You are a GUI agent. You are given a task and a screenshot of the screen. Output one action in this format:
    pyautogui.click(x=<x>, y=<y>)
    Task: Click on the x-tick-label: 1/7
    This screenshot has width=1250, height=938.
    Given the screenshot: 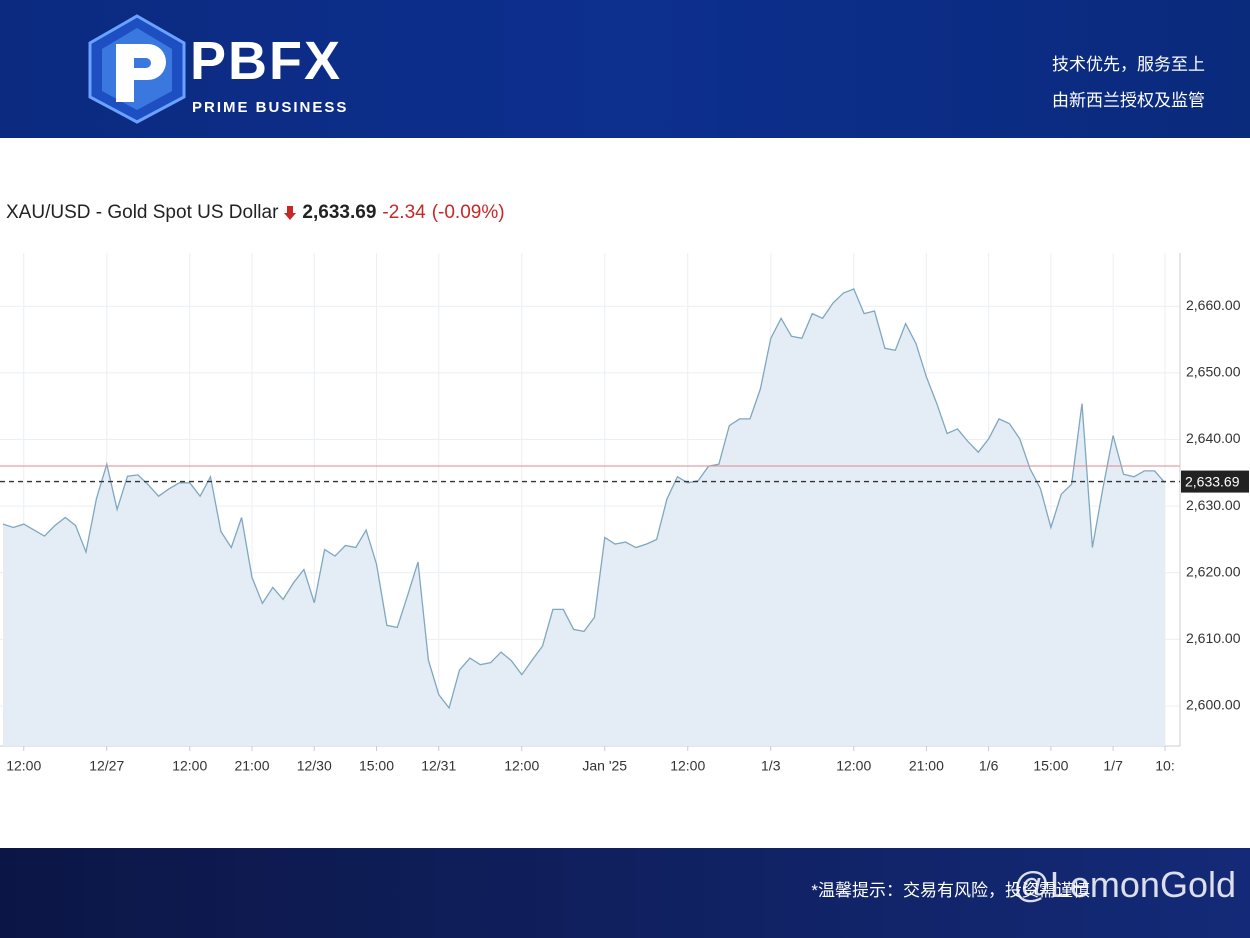 What is the action you would take?
    pyautogui.click(x=1113, y=766)
    